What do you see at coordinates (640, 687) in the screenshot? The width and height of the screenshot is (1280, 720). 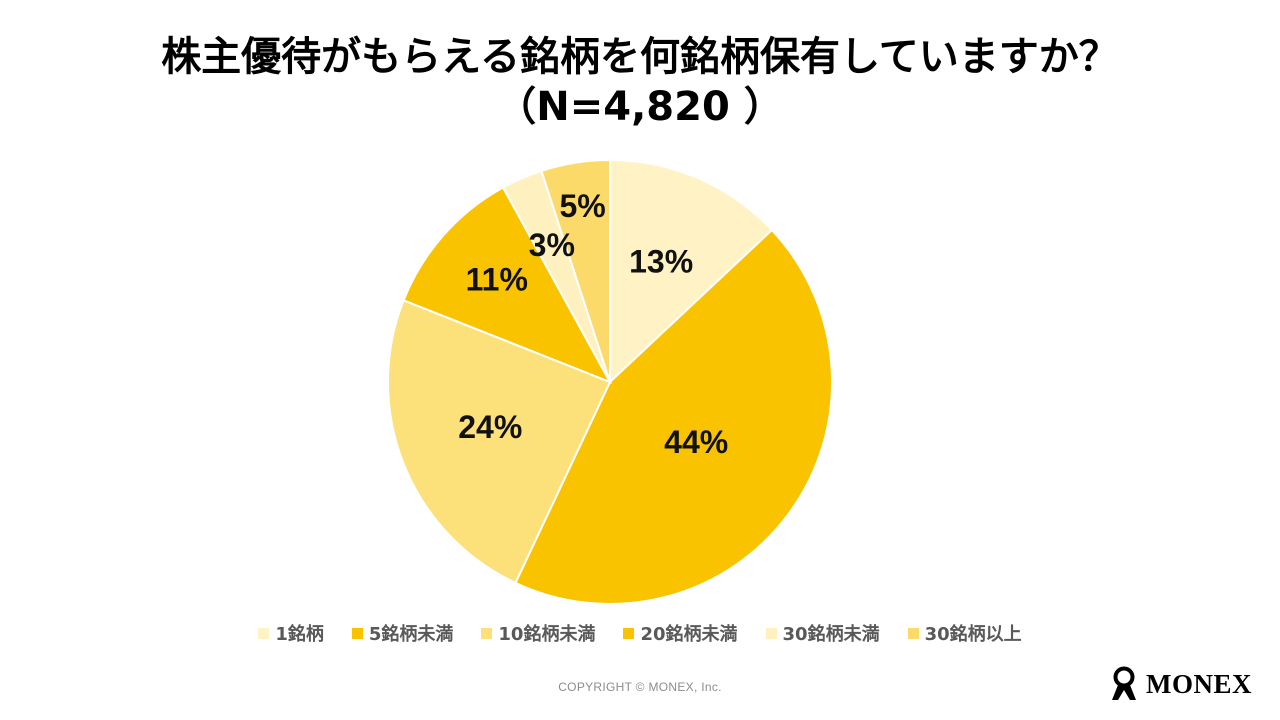 I see `copyright-text: COPYRIGHT © MONEX, Inc.` at bounding box center [640, 687].